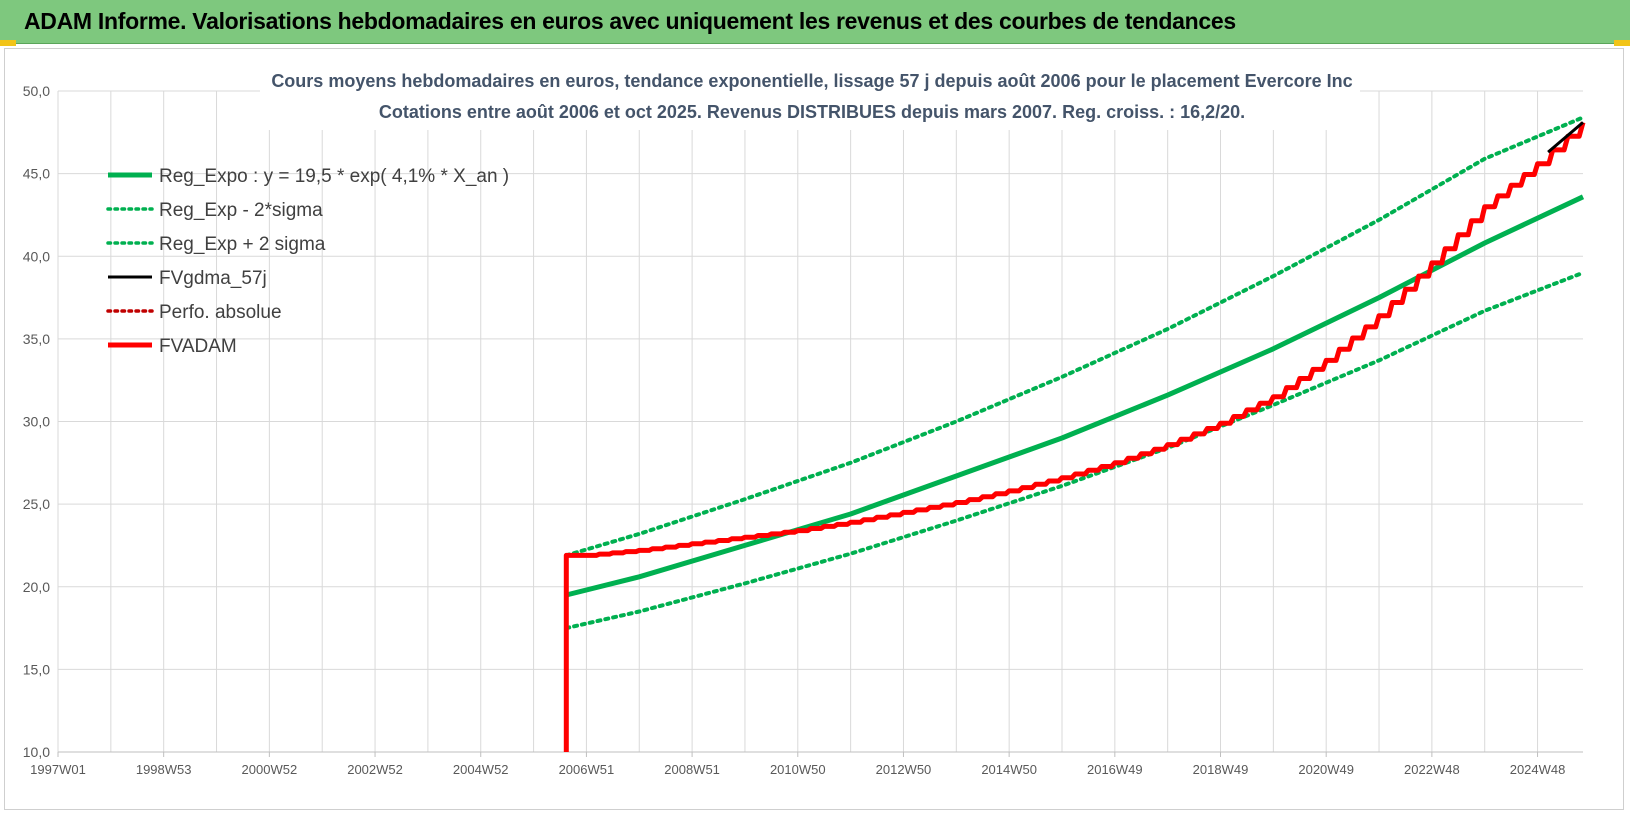  What do you see at coordinates (58, 769) in the screenshot?
I see `x-tick-label: 1997W01` at bounding box center [58, 769].